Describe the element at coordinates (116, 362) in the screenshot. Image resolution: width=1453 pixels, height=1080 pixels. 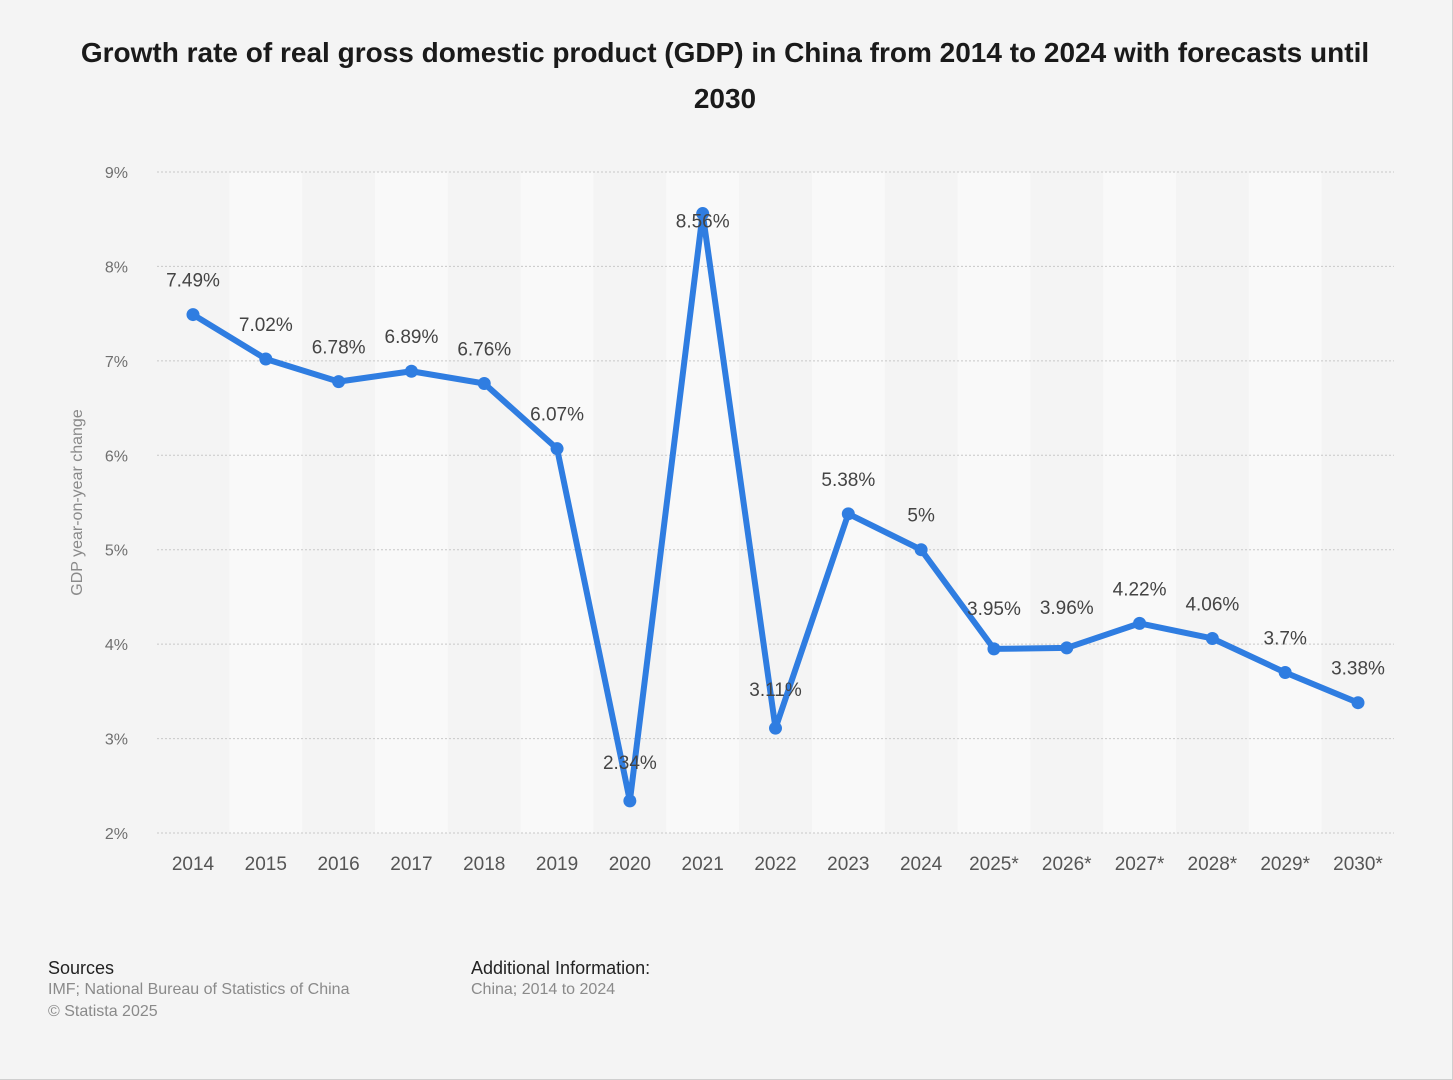
I see `y-tick-label: 7%` at that location.